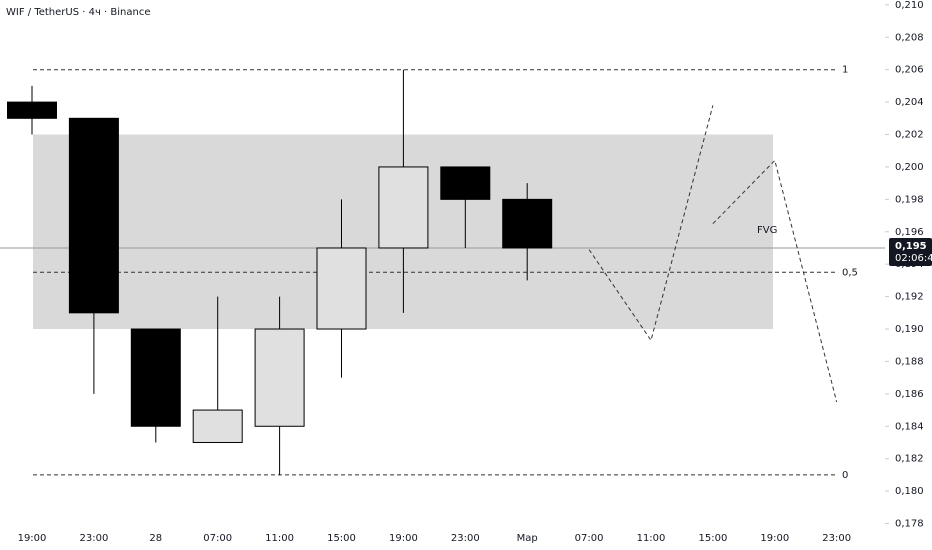  I want to click on y-tick-label: 0,208, so click(909, 37).